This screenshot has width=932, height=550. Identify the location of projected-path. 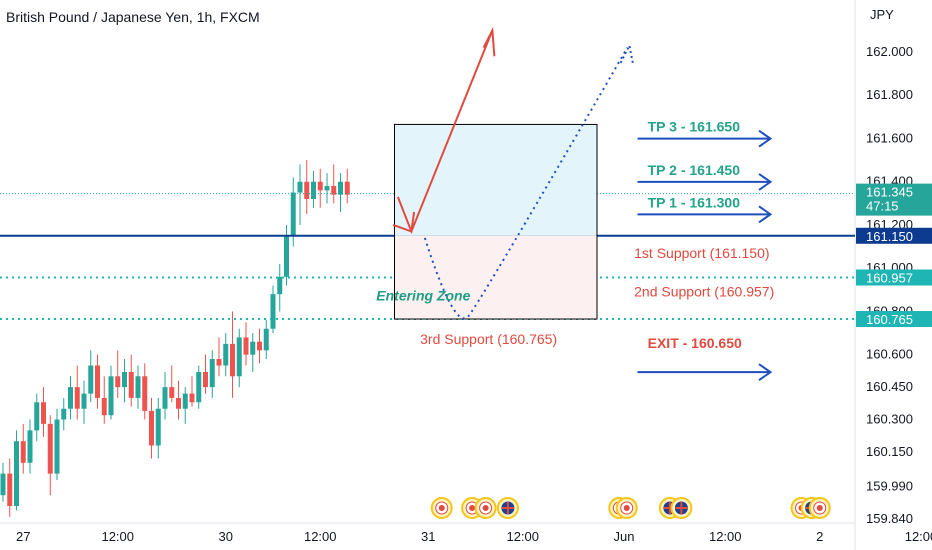
(526, 183).